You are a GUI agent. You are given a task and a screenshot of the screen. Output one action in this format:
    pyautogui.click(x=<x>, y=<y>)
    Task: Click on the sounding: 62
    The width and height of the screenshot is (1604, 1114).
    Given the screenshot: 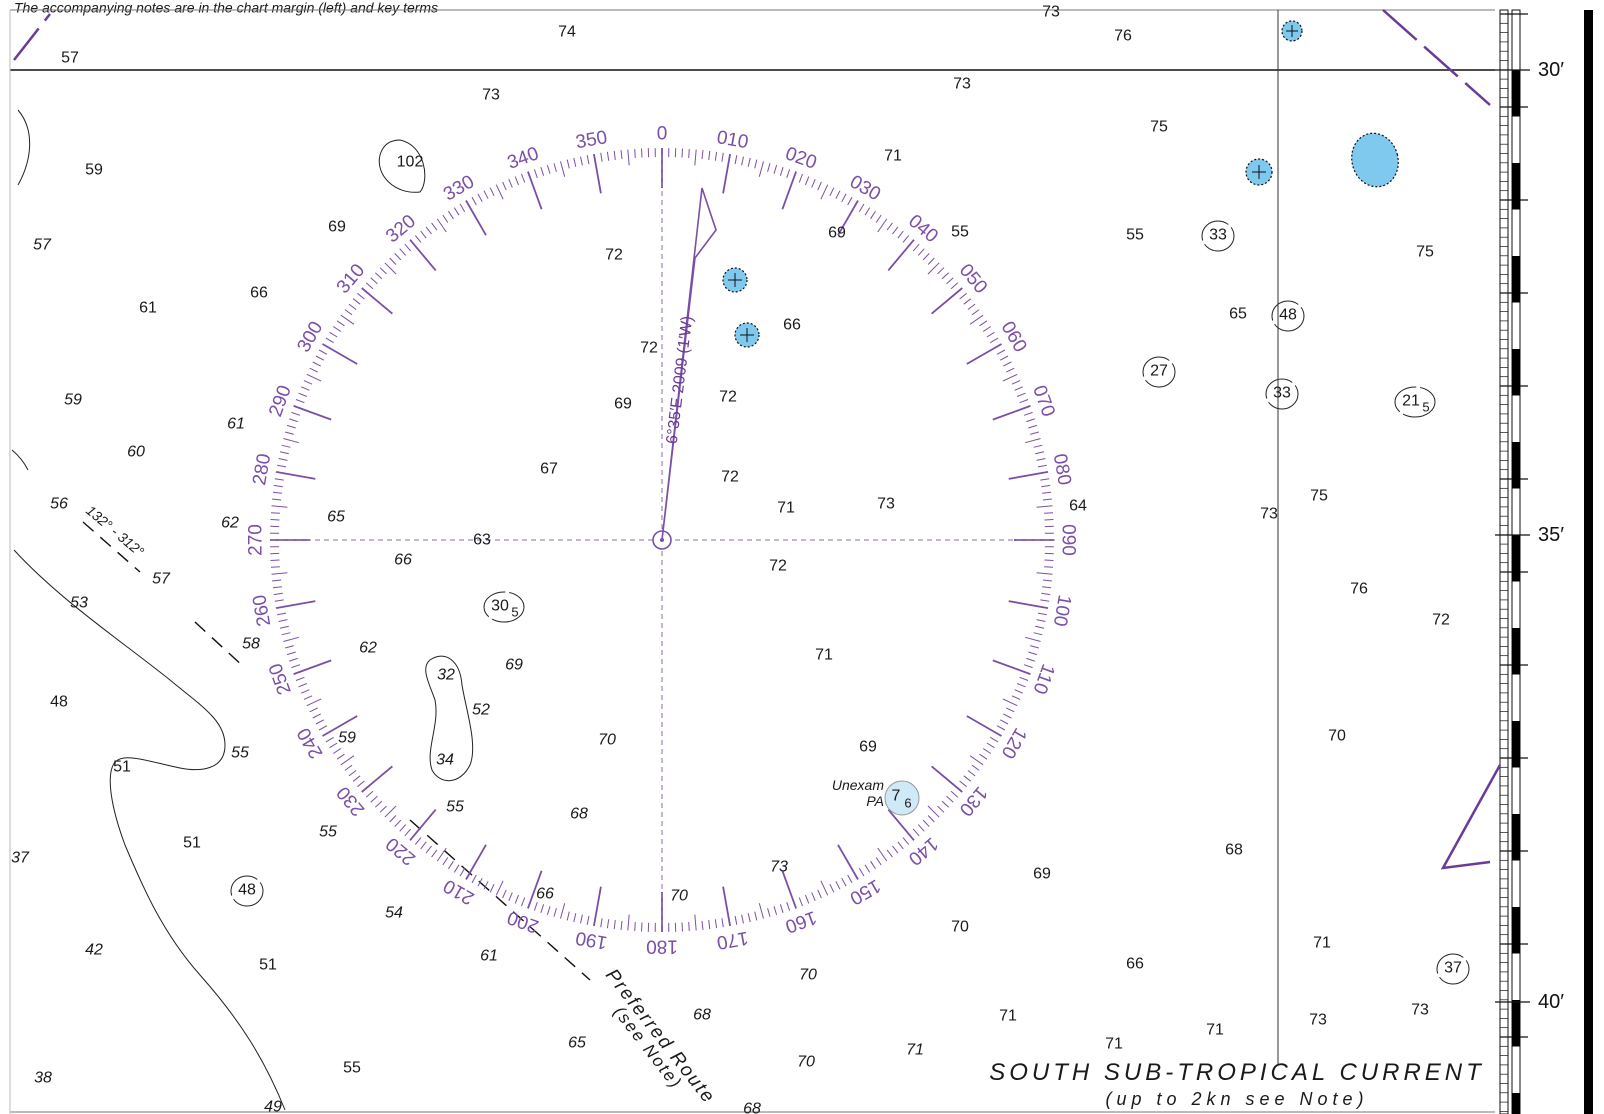 What is the action you would take?
    pyautogui.click(x=368, y=648)
    